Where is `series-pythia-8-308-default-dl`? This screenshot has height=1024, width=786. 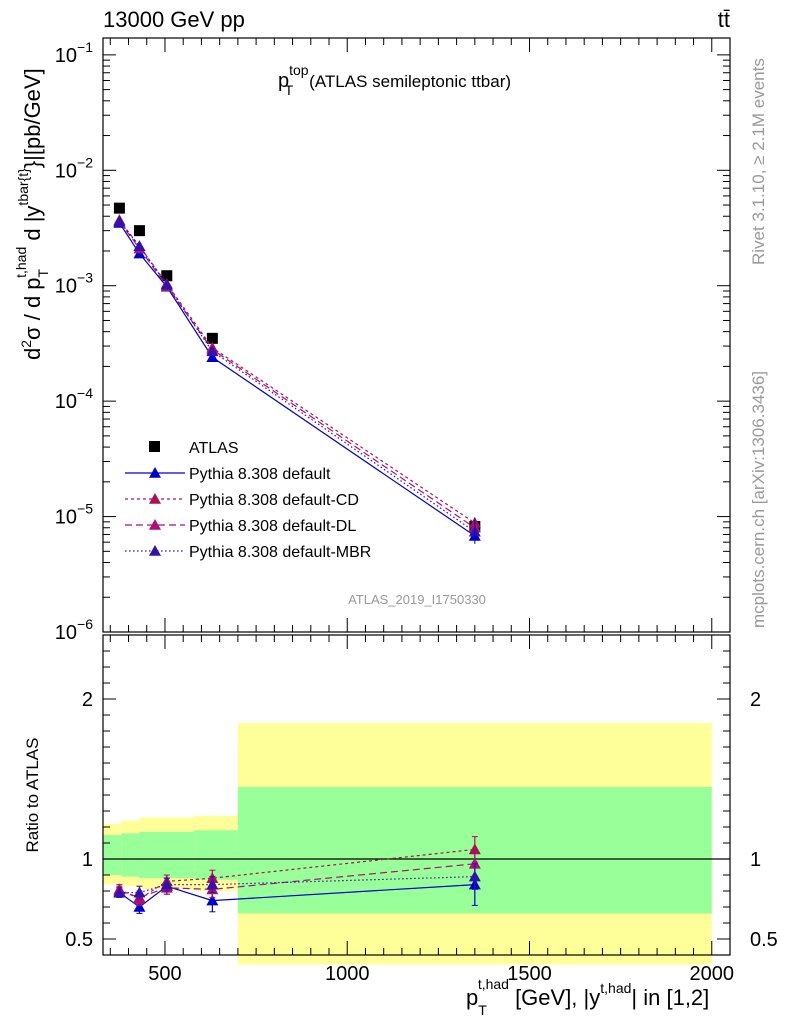 series-pythia-8-308-default-dl is located at coordinates (297, 374).